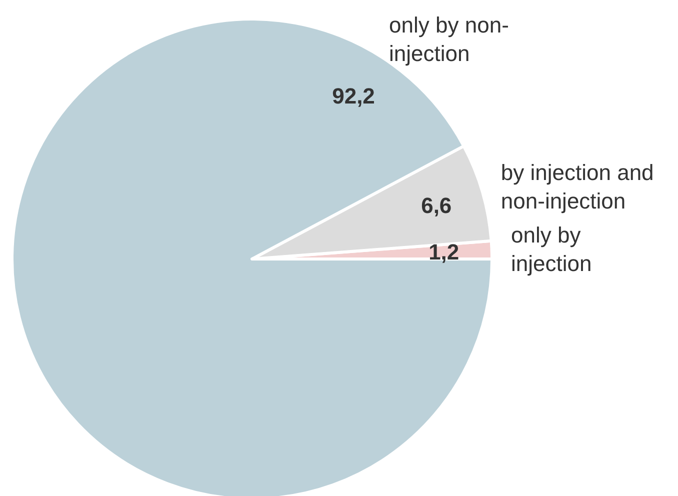 This screenshot has width=678, height=496. Describe the element at coordinates (551, 249) in the screenshot. I see `slice-label: only by injection` at that location.